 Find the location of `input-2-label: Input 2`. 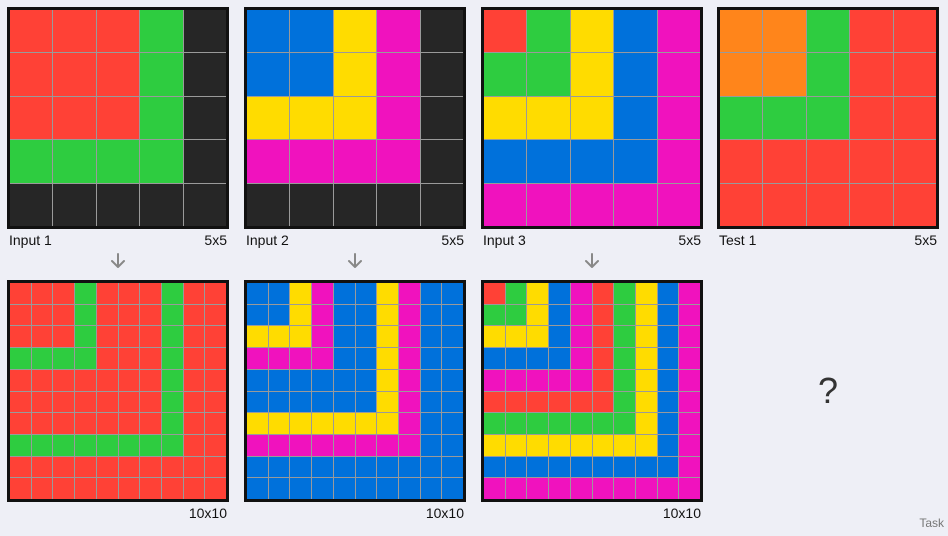

input-2-label: Input 2 is located at coordinates (267, 240).